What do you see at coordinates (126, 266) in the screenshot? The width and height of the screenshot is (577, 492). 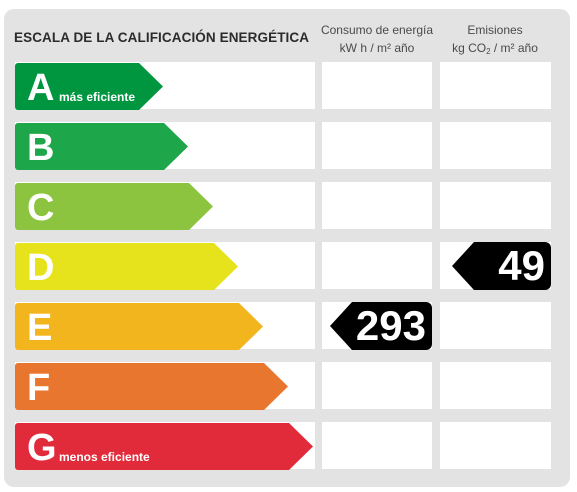 I see `class-arrow-d: D` at bounding box center [126, 266].